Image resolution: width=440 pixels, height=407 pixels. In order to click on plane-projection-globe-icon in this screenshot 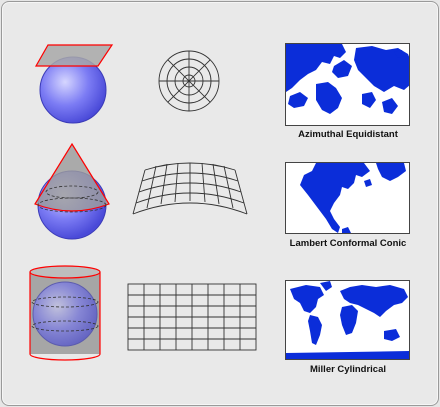, I will do `click(74, 84)`.